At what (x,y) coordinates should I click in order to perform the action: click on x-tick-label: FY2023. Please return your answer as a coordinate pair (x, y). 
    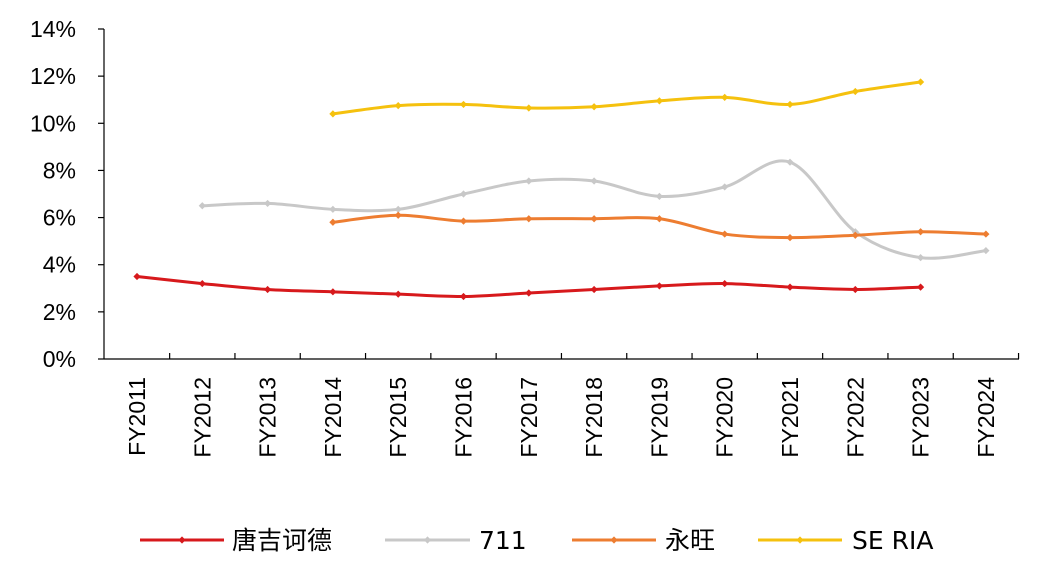
    Looking at the image, I should click on (921, 417).